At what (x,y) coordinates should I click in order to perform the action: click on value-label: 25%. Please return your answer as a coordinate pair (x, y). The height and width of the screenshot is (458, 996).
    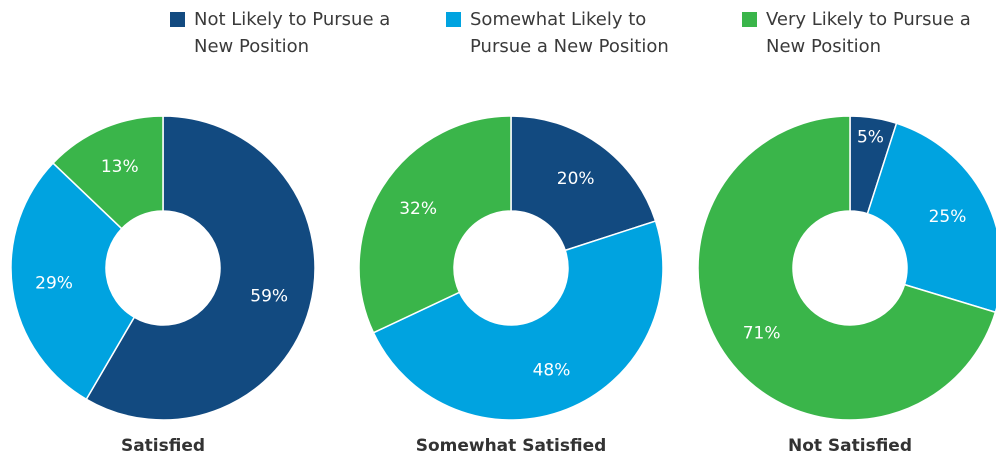
    Looking at the image, I should click on (948, 217).